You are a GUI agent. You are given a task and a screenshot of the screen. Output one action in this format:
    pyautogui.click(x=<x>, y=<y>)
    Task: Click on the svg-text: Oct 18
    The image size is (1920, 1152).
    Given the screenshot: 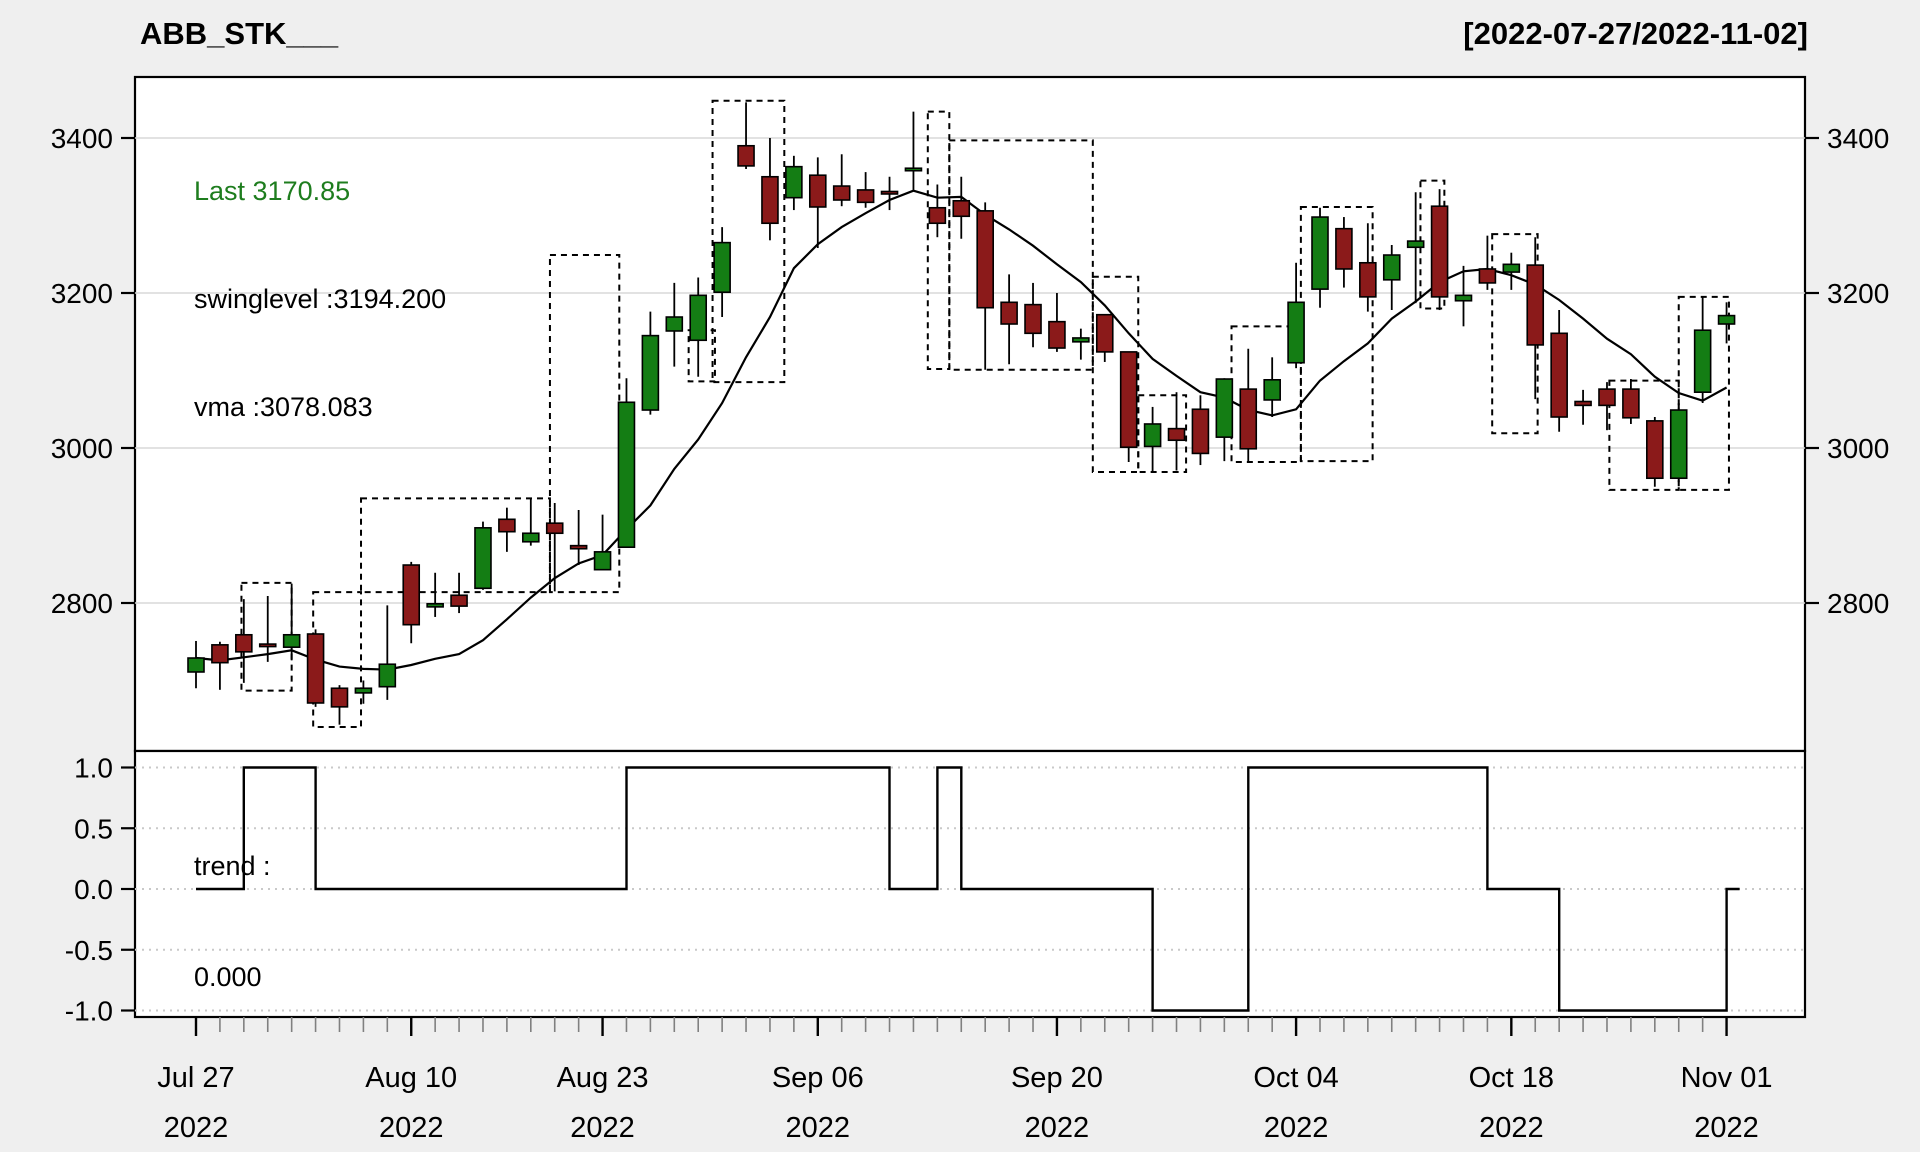 What is the action you would take?
    pyautogui.click(x=1511, y=1078)
    